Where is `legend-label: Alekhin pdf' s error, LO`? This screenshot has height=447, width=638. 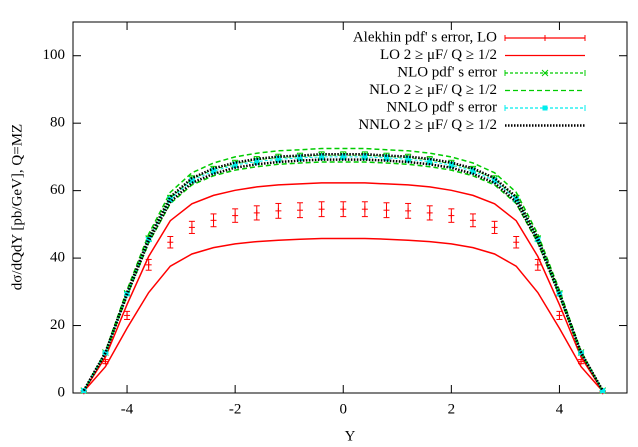
legend-label: Alekhin pdf' s error, LO is located at coordinates (425, 37).